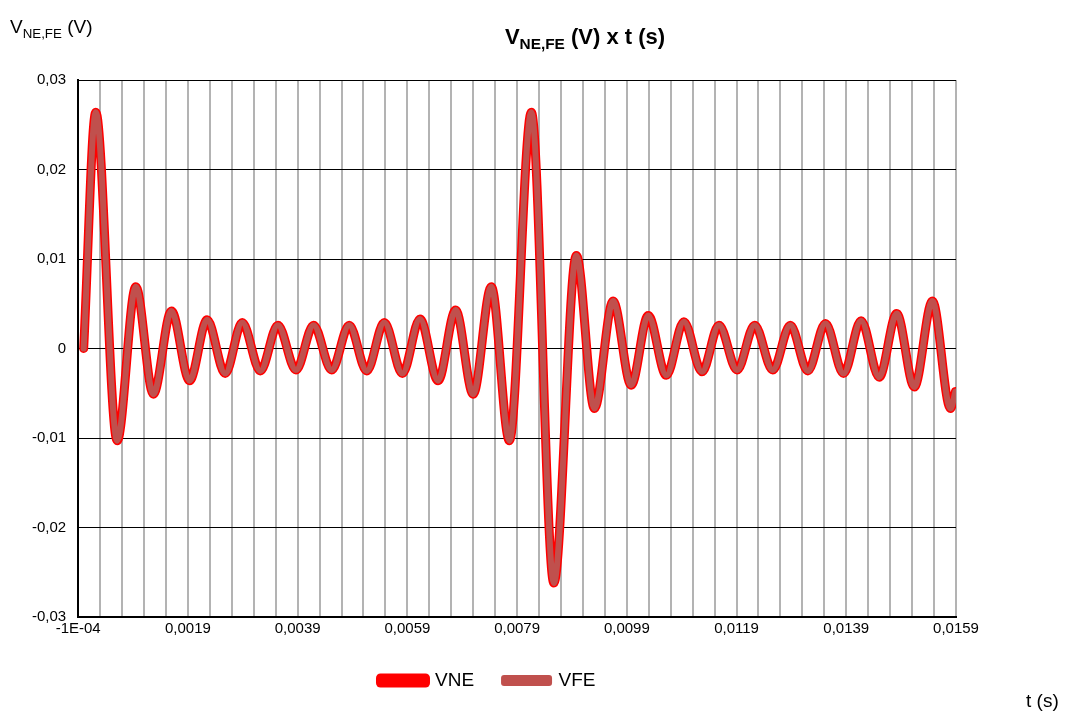 This screenshot has height=720, width=1071. What do you see at coordinates (846, 628) in the screenshot?
I see `x-tick-label: 0,0139` at bounding box center [846, 628].